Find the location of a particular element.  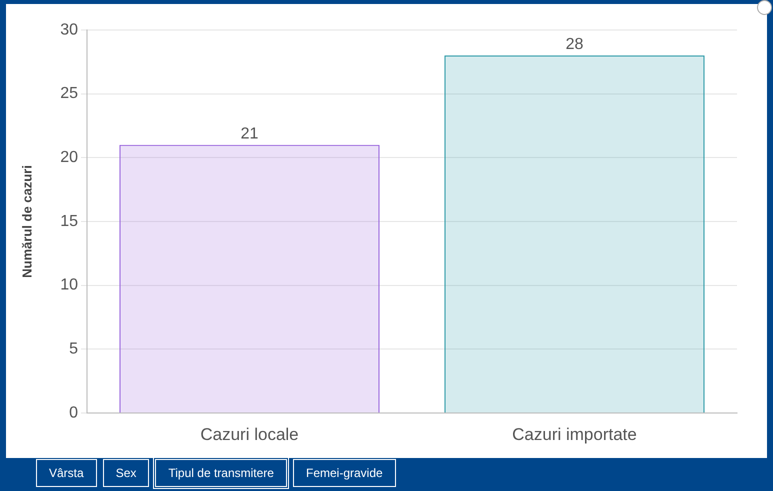

y-tick-label: 30 is located at coordinates (69, 29).